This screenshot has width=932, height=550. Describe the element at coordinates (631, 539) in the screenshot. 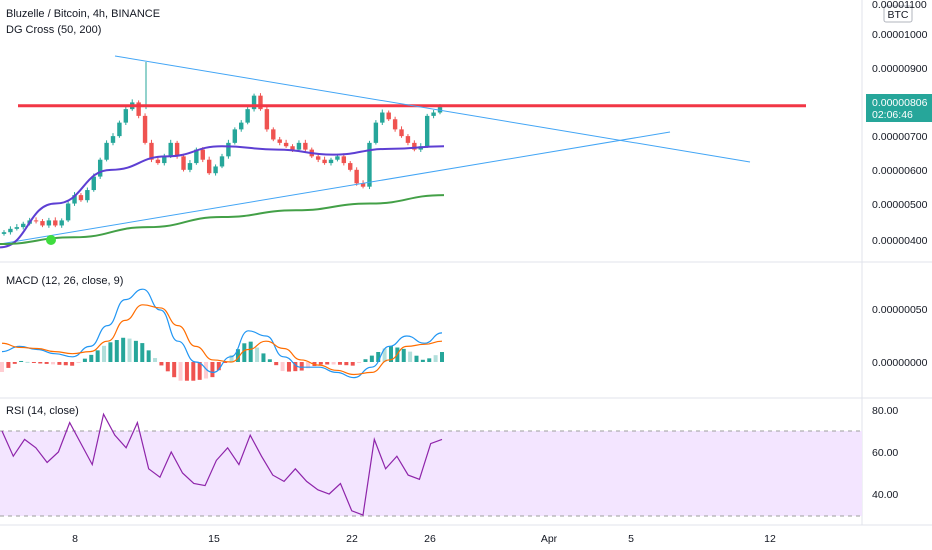

I see `time-tick: 5` at that location.